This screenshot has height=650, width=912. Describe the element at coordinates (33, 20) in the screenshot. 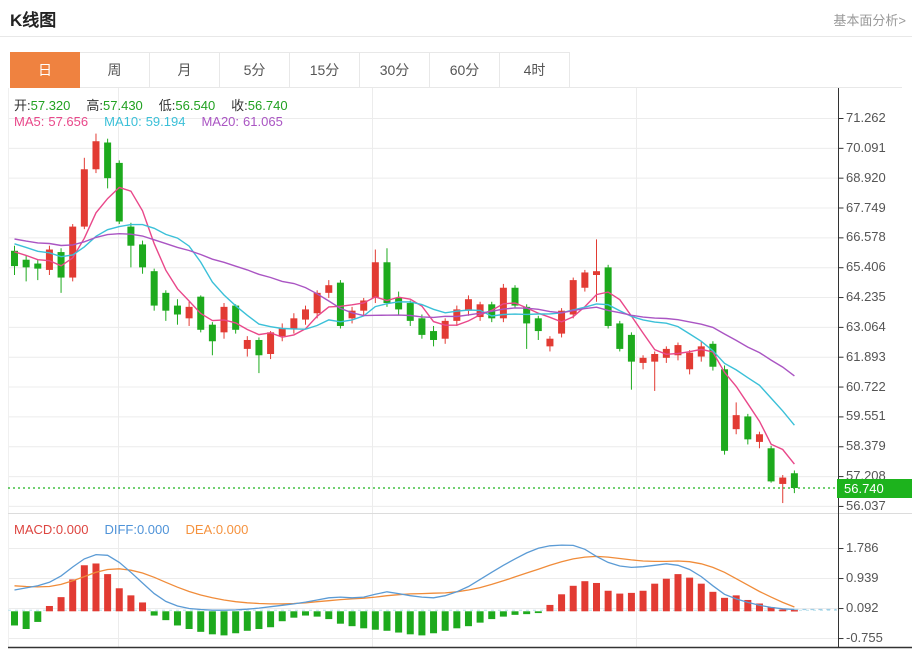

I see `page-title: K线图` at that location.